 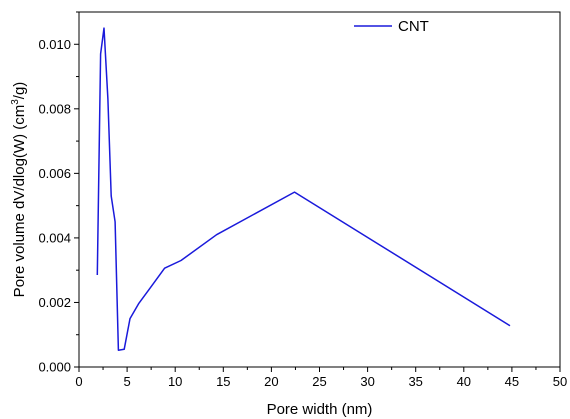 What do you see at coordinates (126, 381) in the screenshot?
I see `x-tick-label: 5` at bounding box center [126, 381].